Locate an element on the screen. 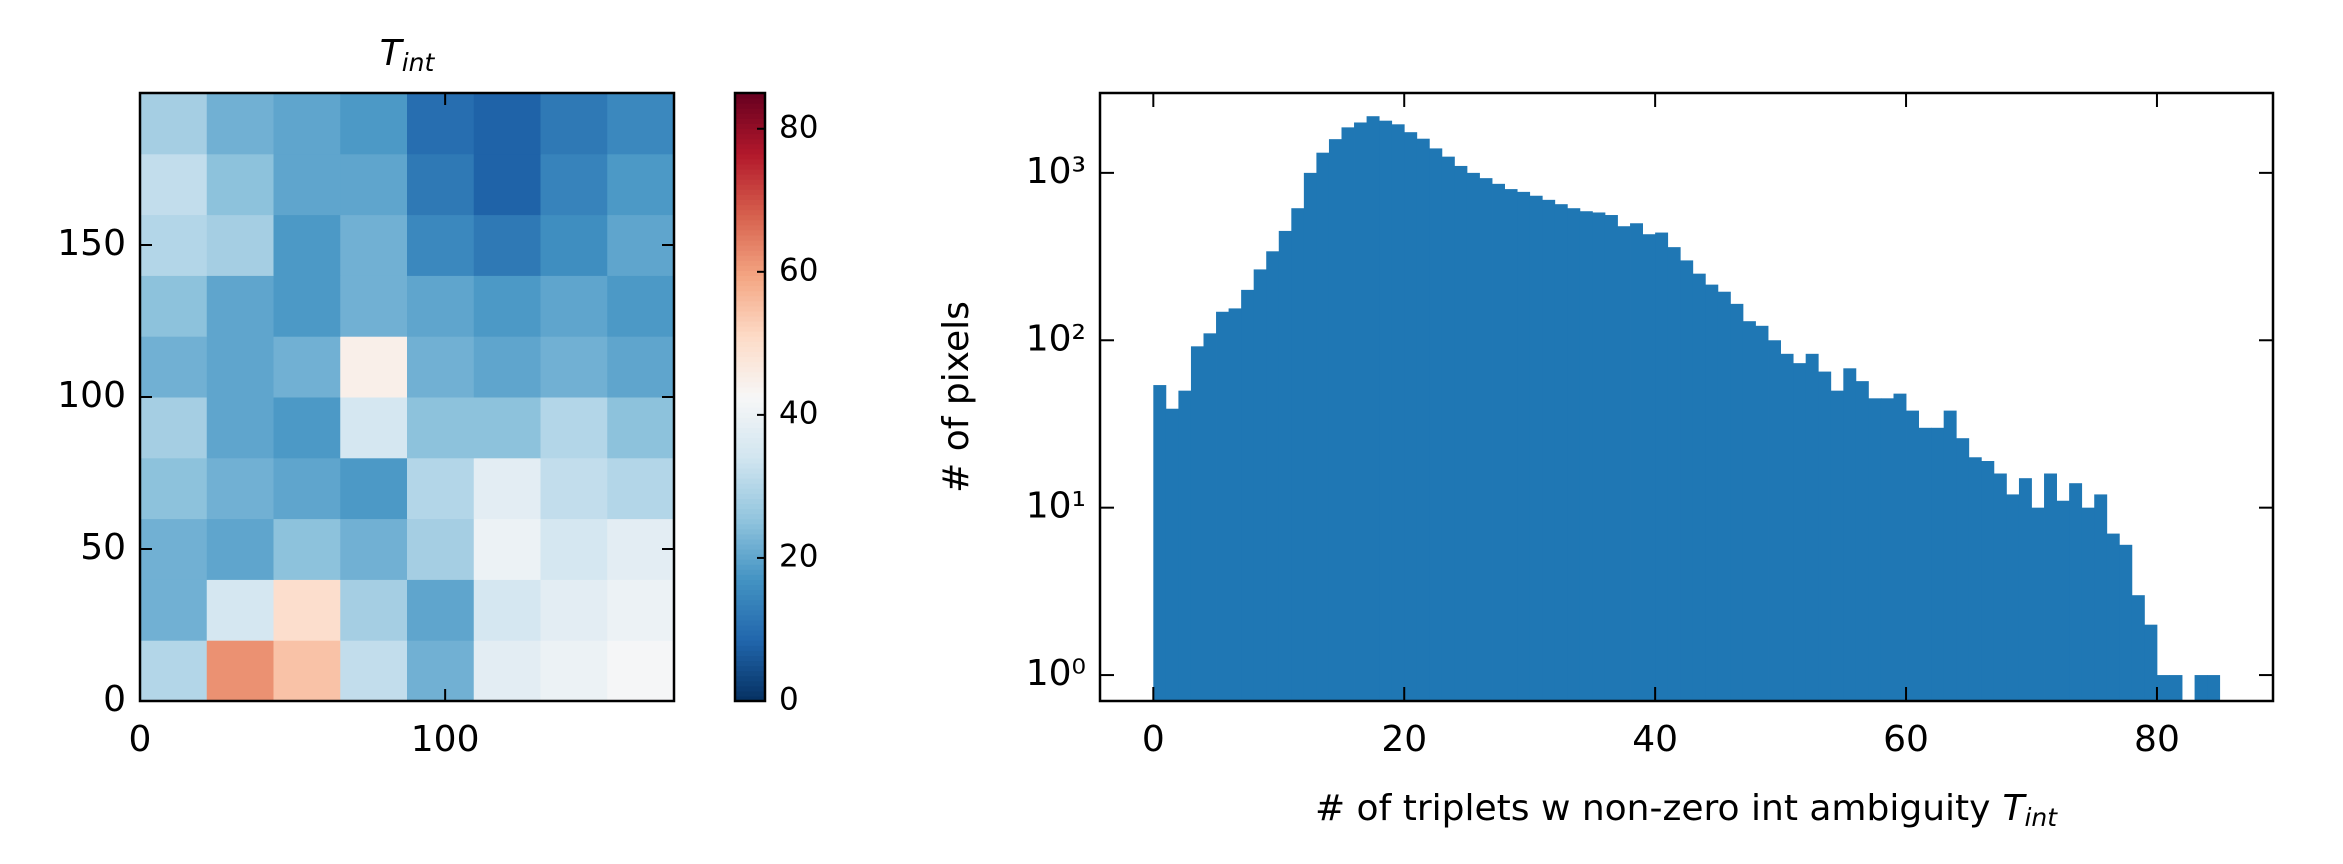 Image resolution: width=2343 pixels, height=864 pixels. x-tick-label: 80 is located at coordinates (2157, 739).